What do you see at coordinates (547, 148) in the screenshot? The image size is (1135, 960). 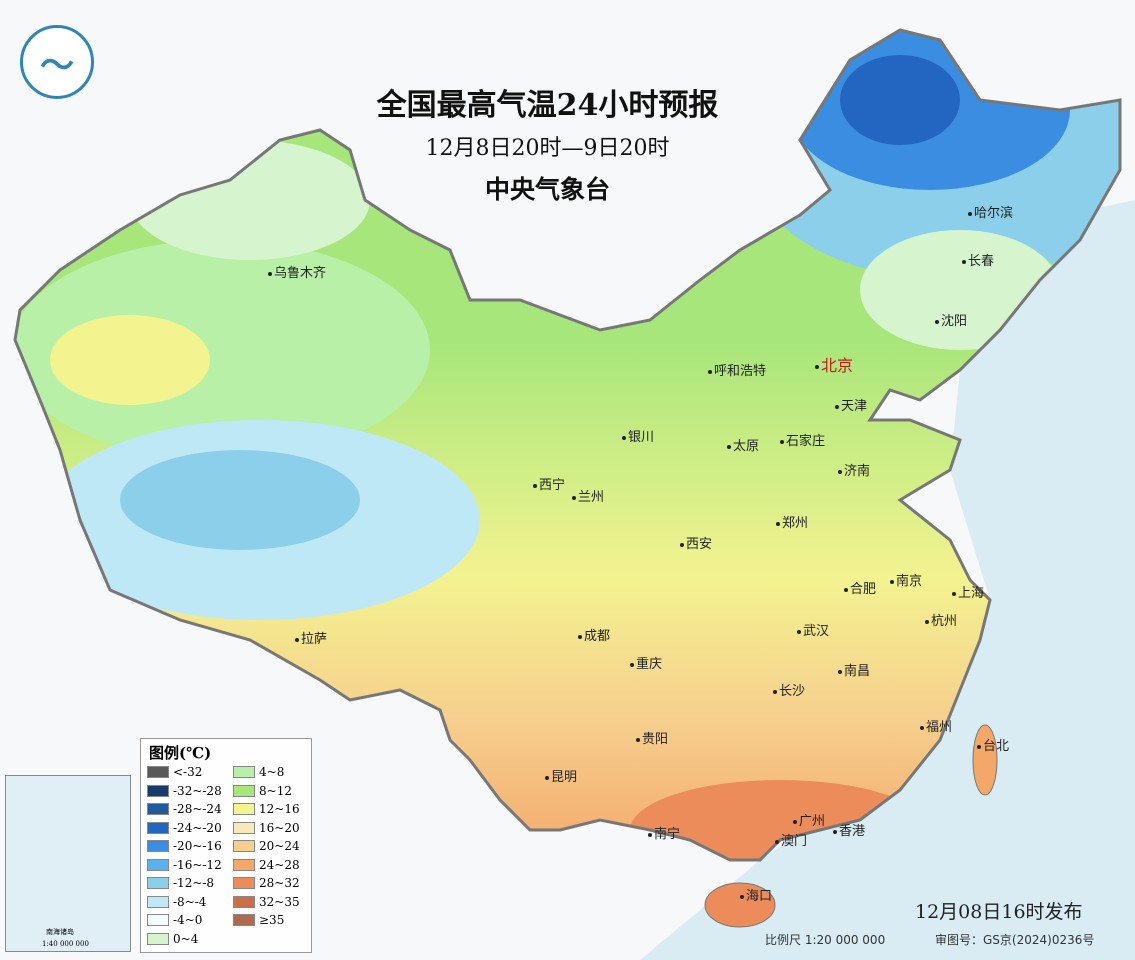 I see `forecast-period: 12月8日20时—9日20时` at bounding box center [547, 148].